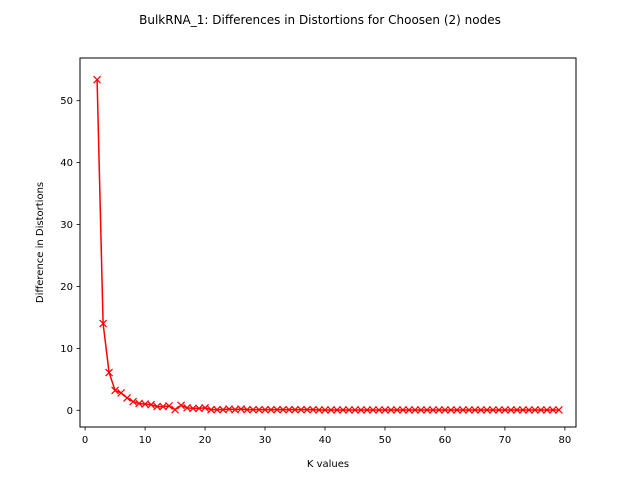  What do you see at coordinates (40, 242) in the screenshot?
I see `y-axis-label: Difference in Distortions` at bounding box center [40, 242].